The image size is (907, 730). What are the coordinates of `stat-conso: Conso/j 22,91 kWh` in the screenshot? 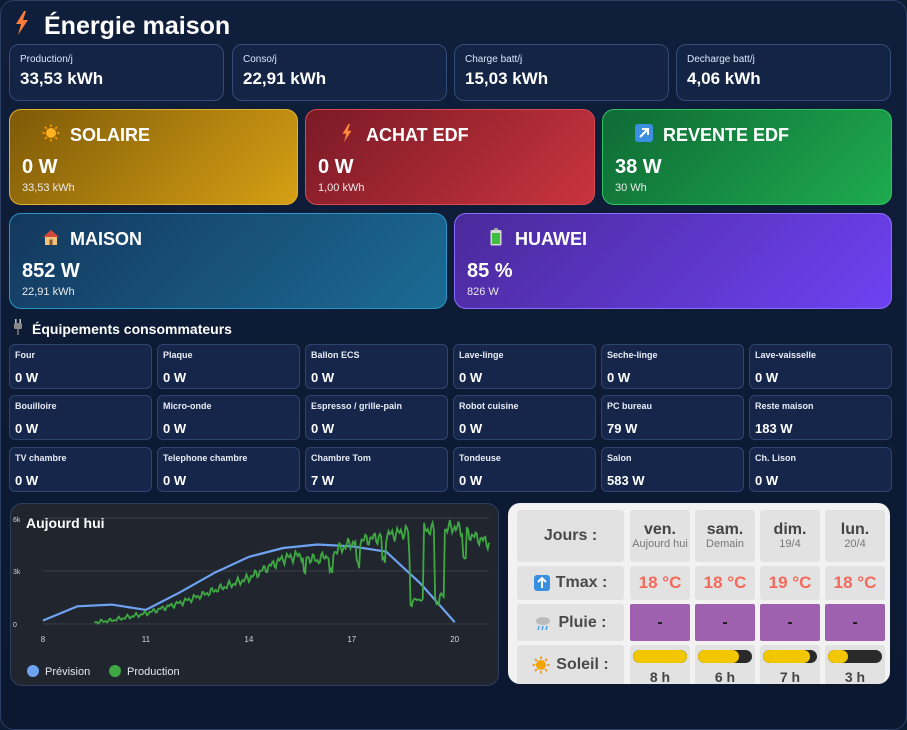 It's located at (339, 72).